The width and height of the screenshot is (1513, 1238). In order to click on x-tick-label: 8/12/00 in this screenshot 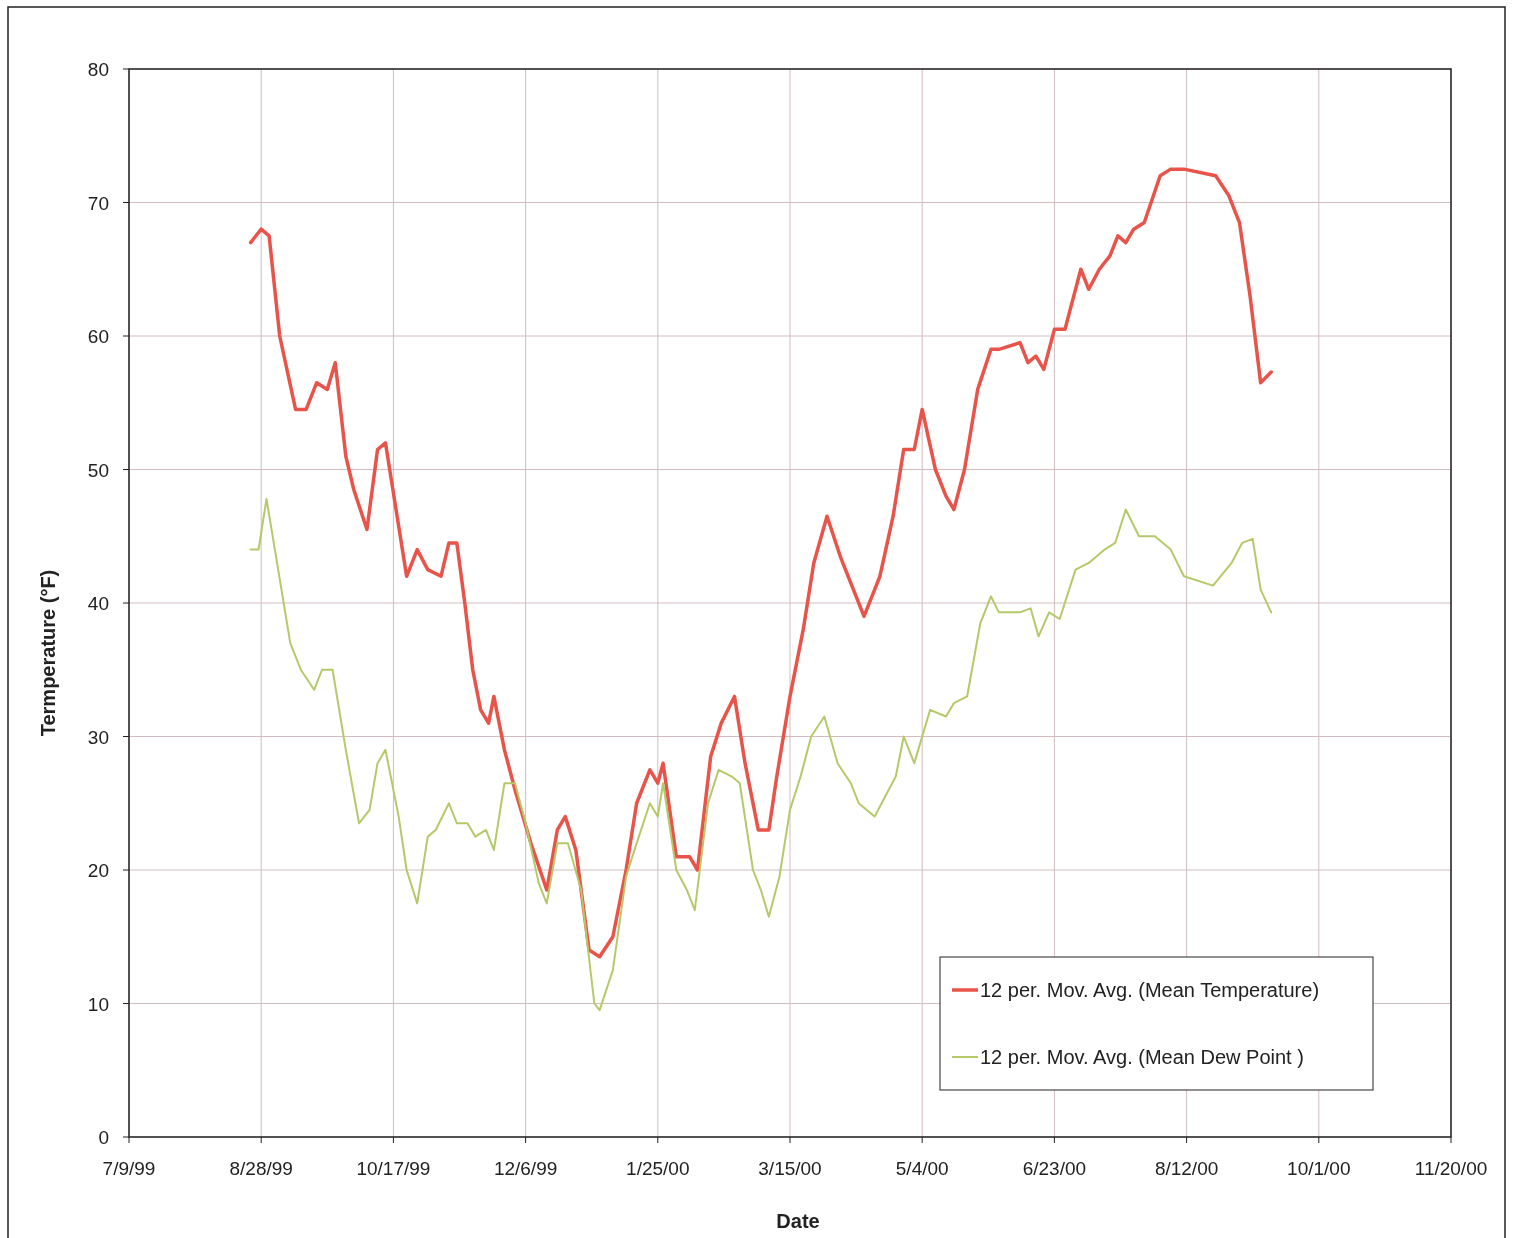, I will do `click(1186, 1168)`.